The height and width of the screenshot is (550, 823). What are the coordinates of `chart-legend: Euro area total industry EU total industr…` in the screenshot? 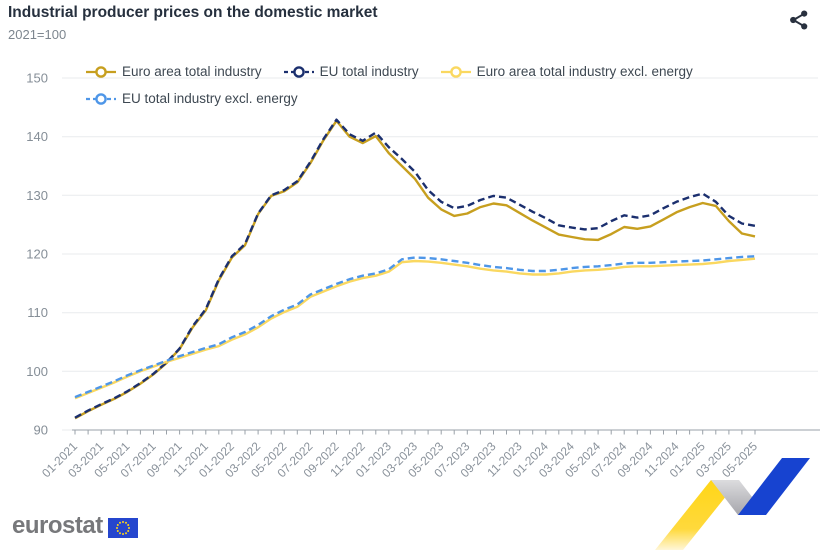 It's located at (446, 87).